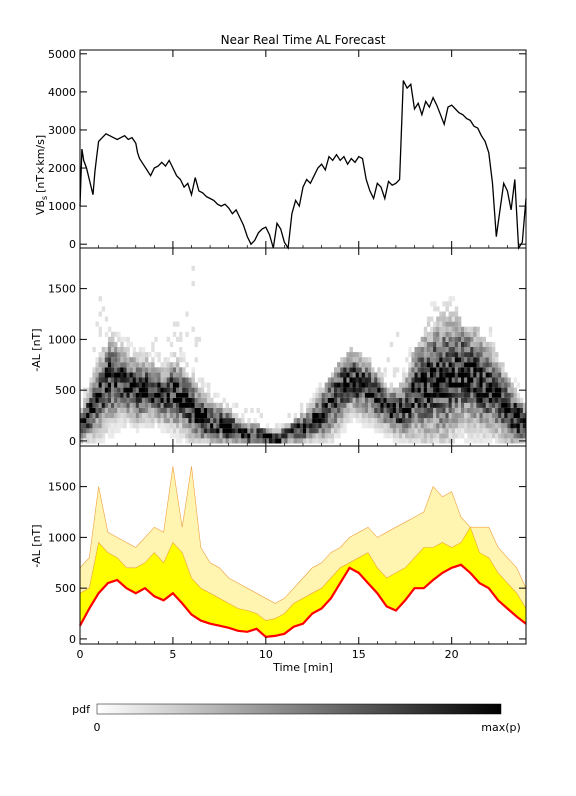 This screenshot has width=576, height=796. Describe the element at coordinates (65, 588) in the screenshot. I see `panel3-ytick-label: 500` at that location.